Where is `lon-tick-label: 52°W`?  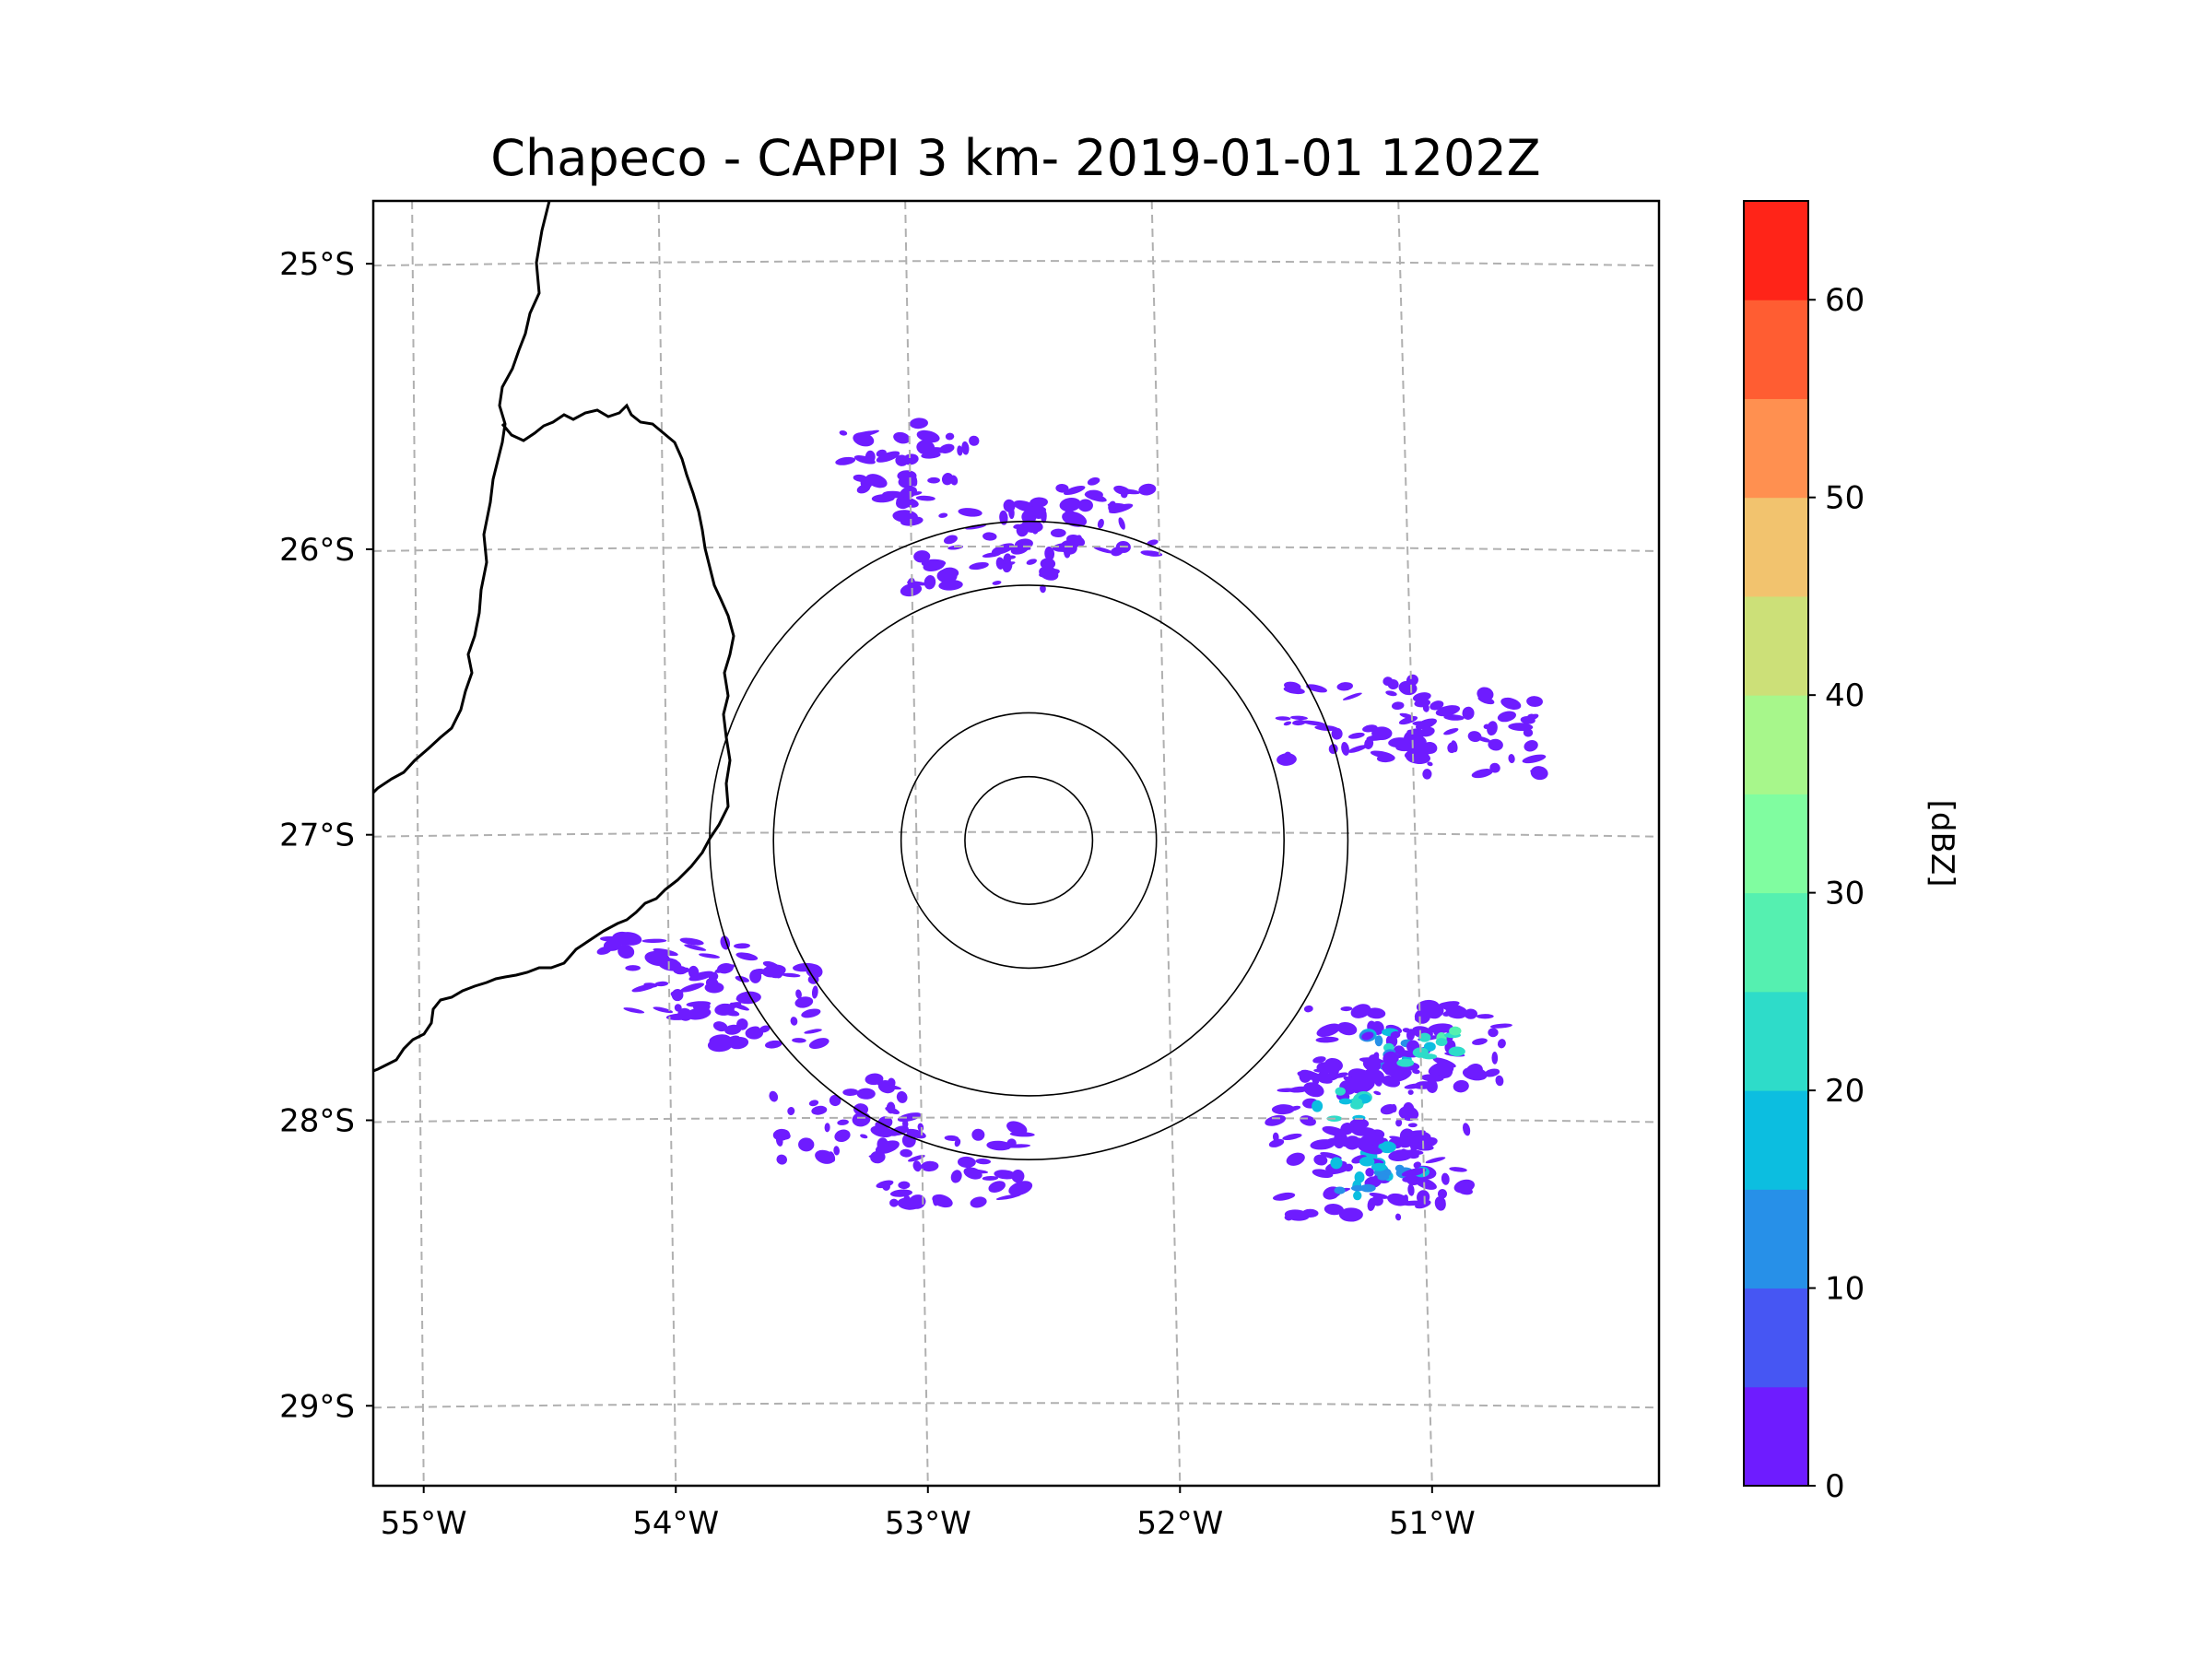 lon-tick-label: 52°W is located at coordinates (1179, 1523).